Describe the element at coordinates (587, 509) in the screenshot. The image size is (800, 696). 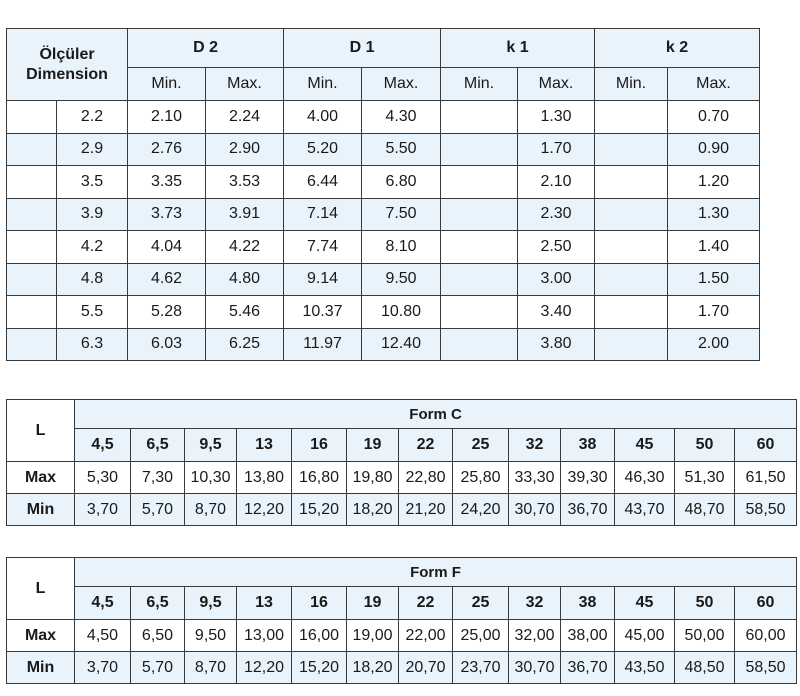
I see `form-c-min-cell: 36,70` at that location.